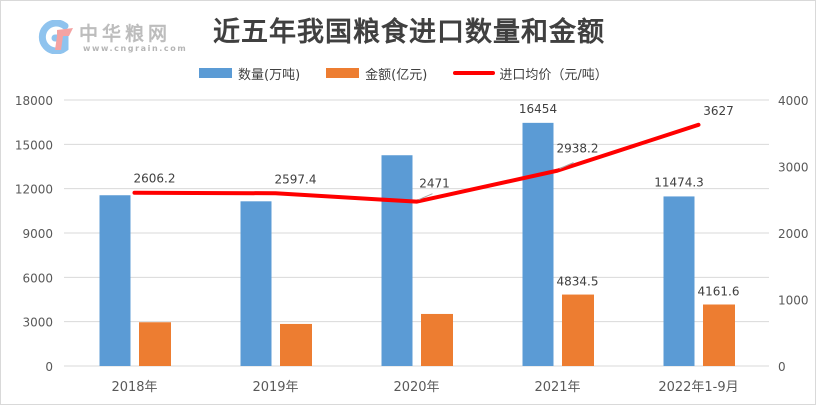 The height and width of the screenshot is (405, 816). Describe the element at coordinates (793, 301) in the screenshot. I see `right-axis-tick-label: 1000` at that location.